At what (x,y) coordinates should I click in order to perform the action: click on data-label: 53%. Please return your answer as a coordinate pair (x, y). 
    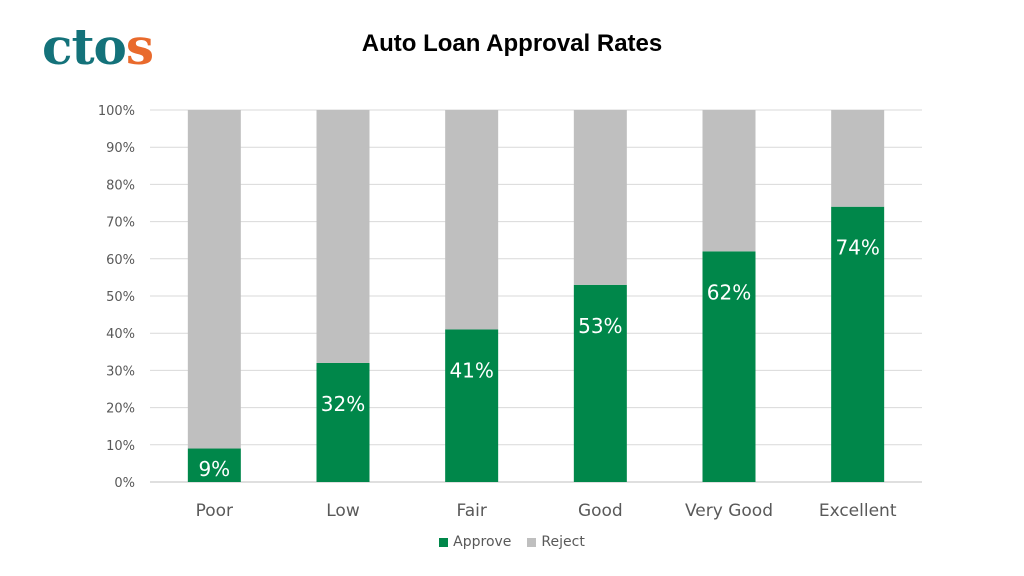
    Looking at the image, I should click on (600, 326).